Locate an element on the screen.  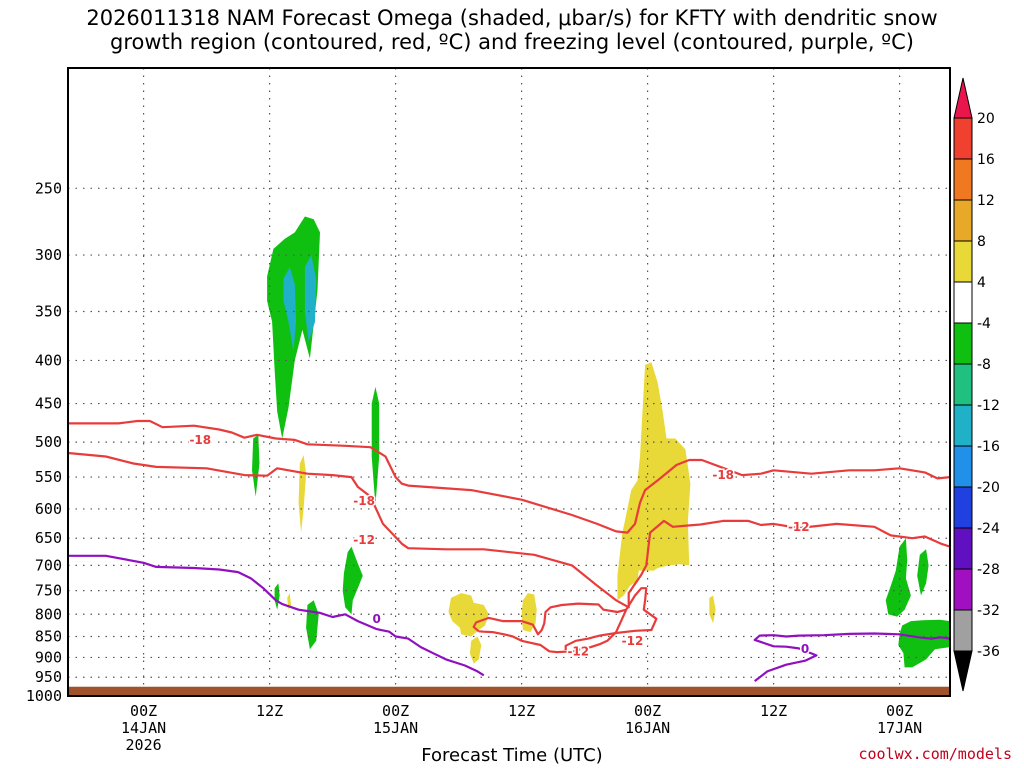
y-tick-label: 250 is located at coordinates (48, 188).